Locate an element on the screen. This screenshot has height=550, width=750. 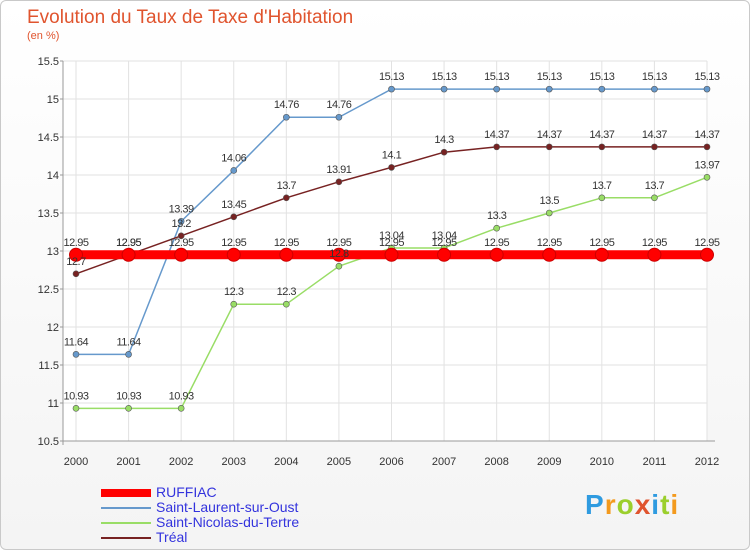
legend-item: Saint-Nicolas-du-Tertre is located at coordinates (251, 522).